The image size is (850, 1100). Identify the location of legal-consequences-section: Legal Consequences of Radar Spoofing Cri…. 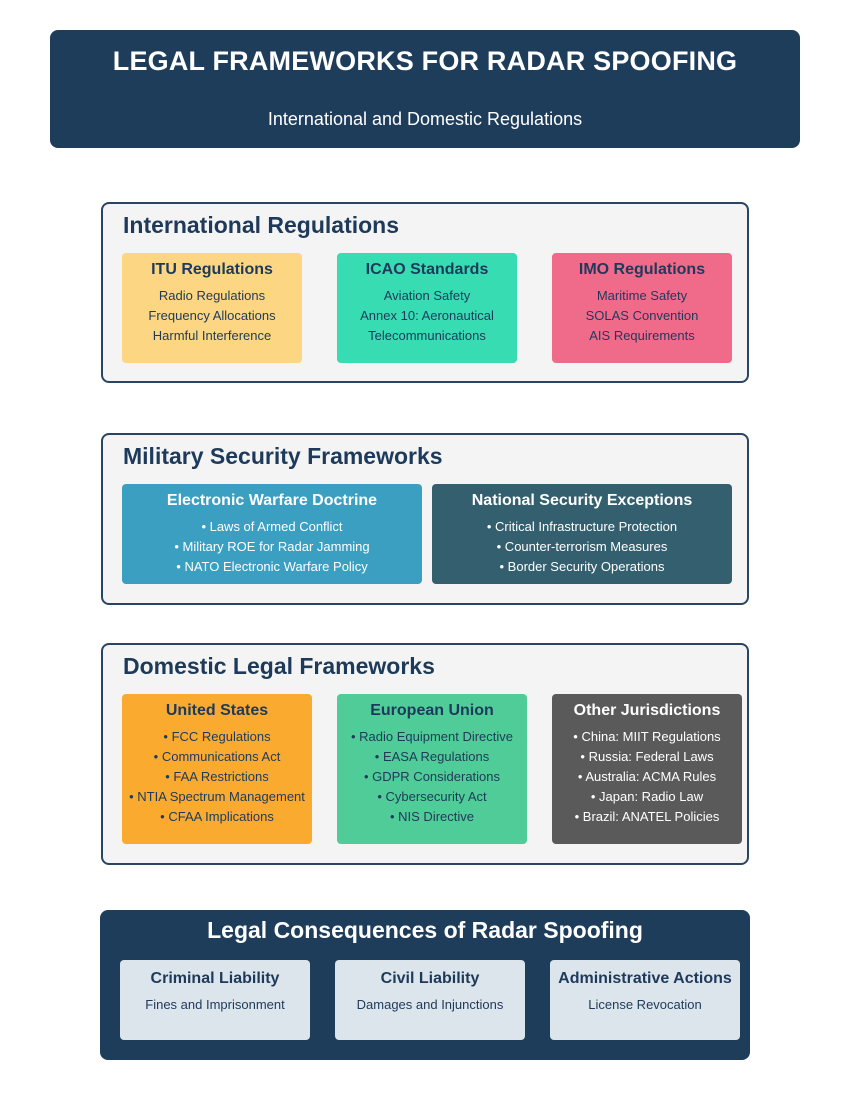
(425, 985).